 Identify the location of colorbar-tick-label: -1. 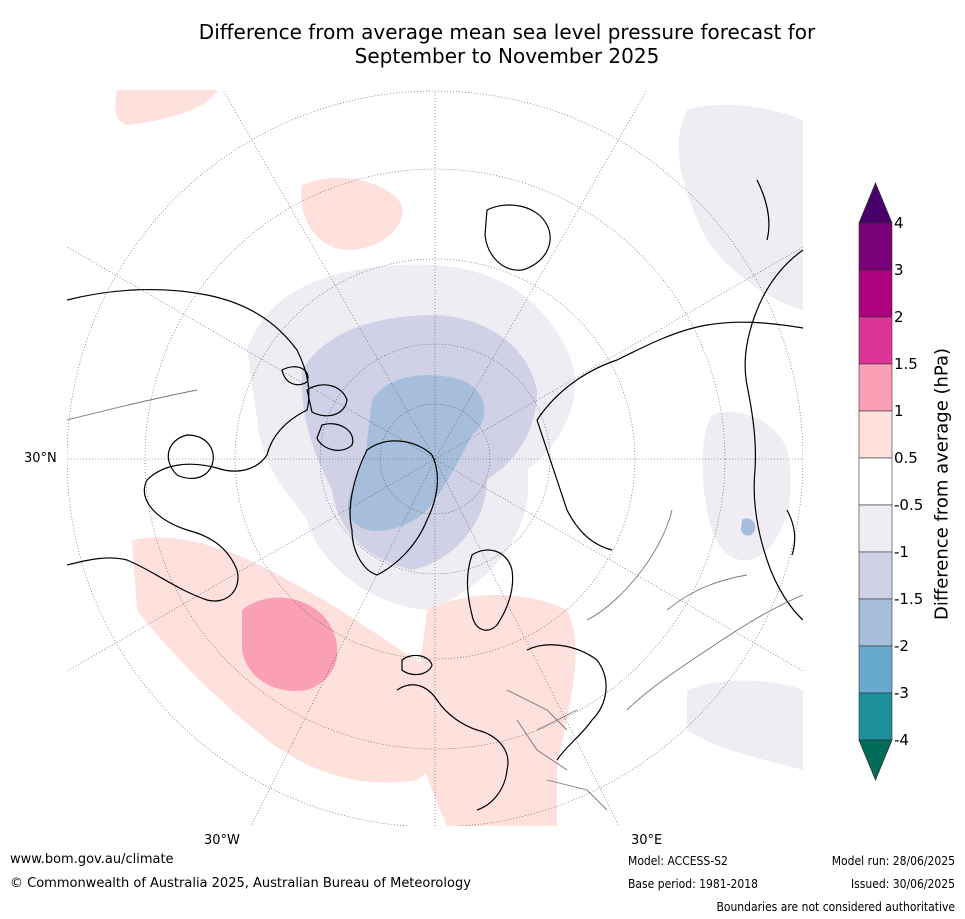
(901, 552).